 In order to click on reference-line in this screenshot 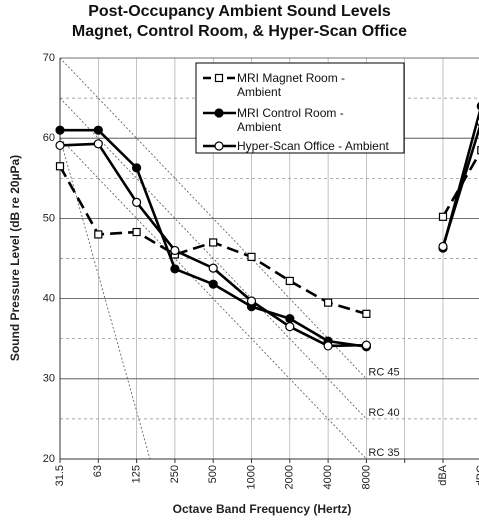, I will do `click(105, 298)`.